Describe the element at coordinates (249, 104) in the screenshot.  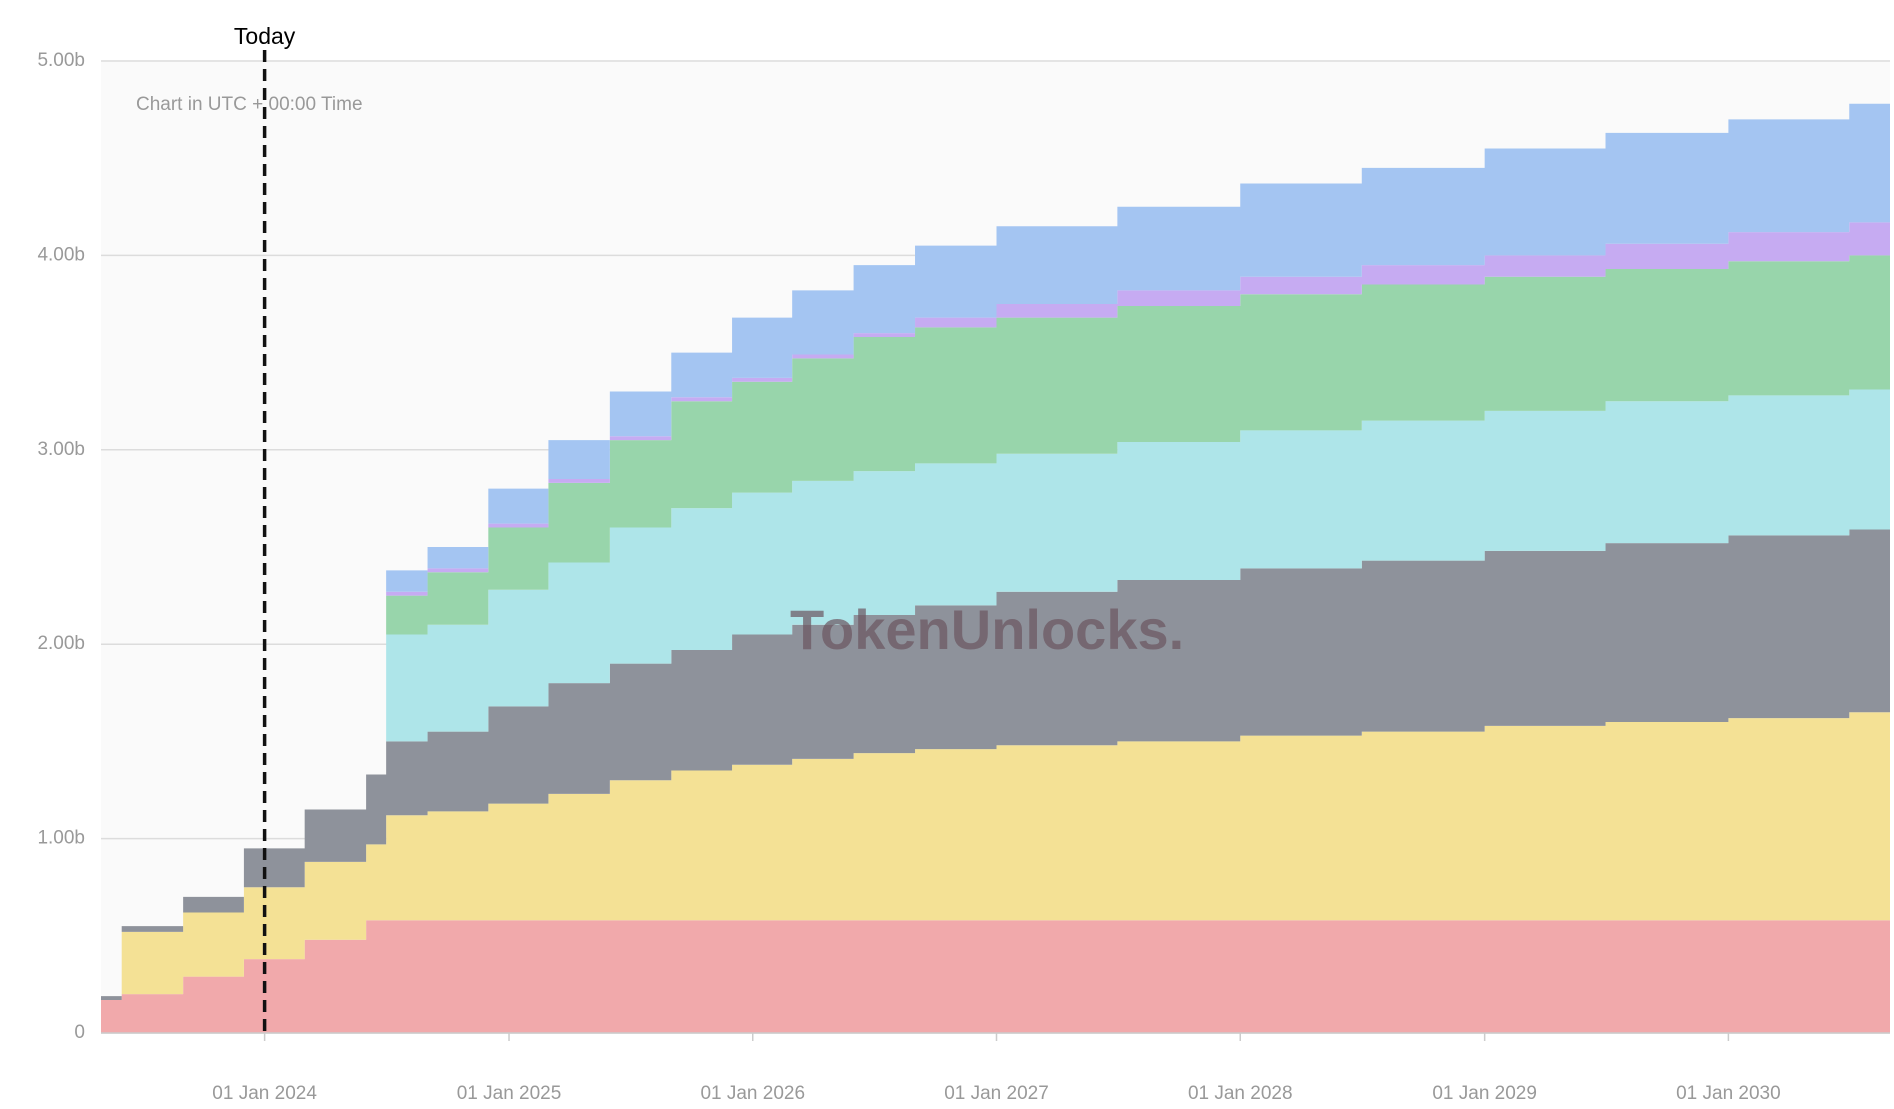
I see `chart-subtitle: Chart in UTC + 00:00 Time` at that location.